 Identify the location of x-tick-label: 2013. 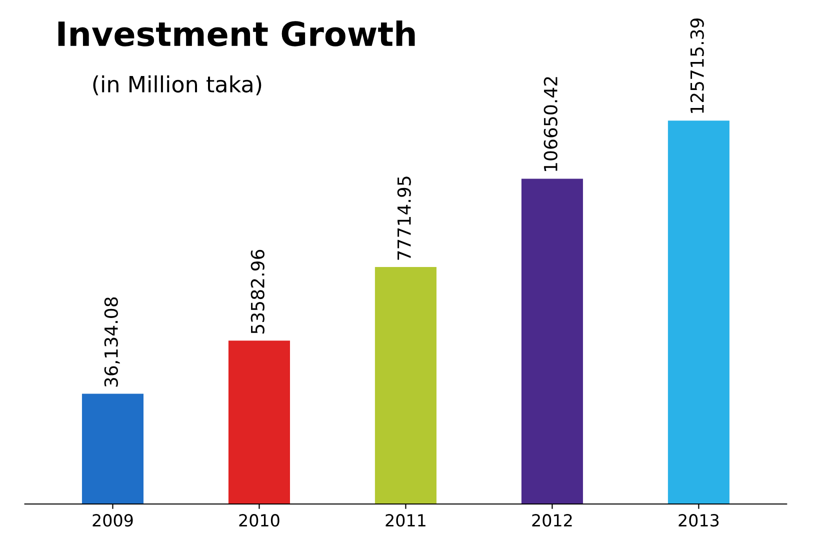
(698, 520).